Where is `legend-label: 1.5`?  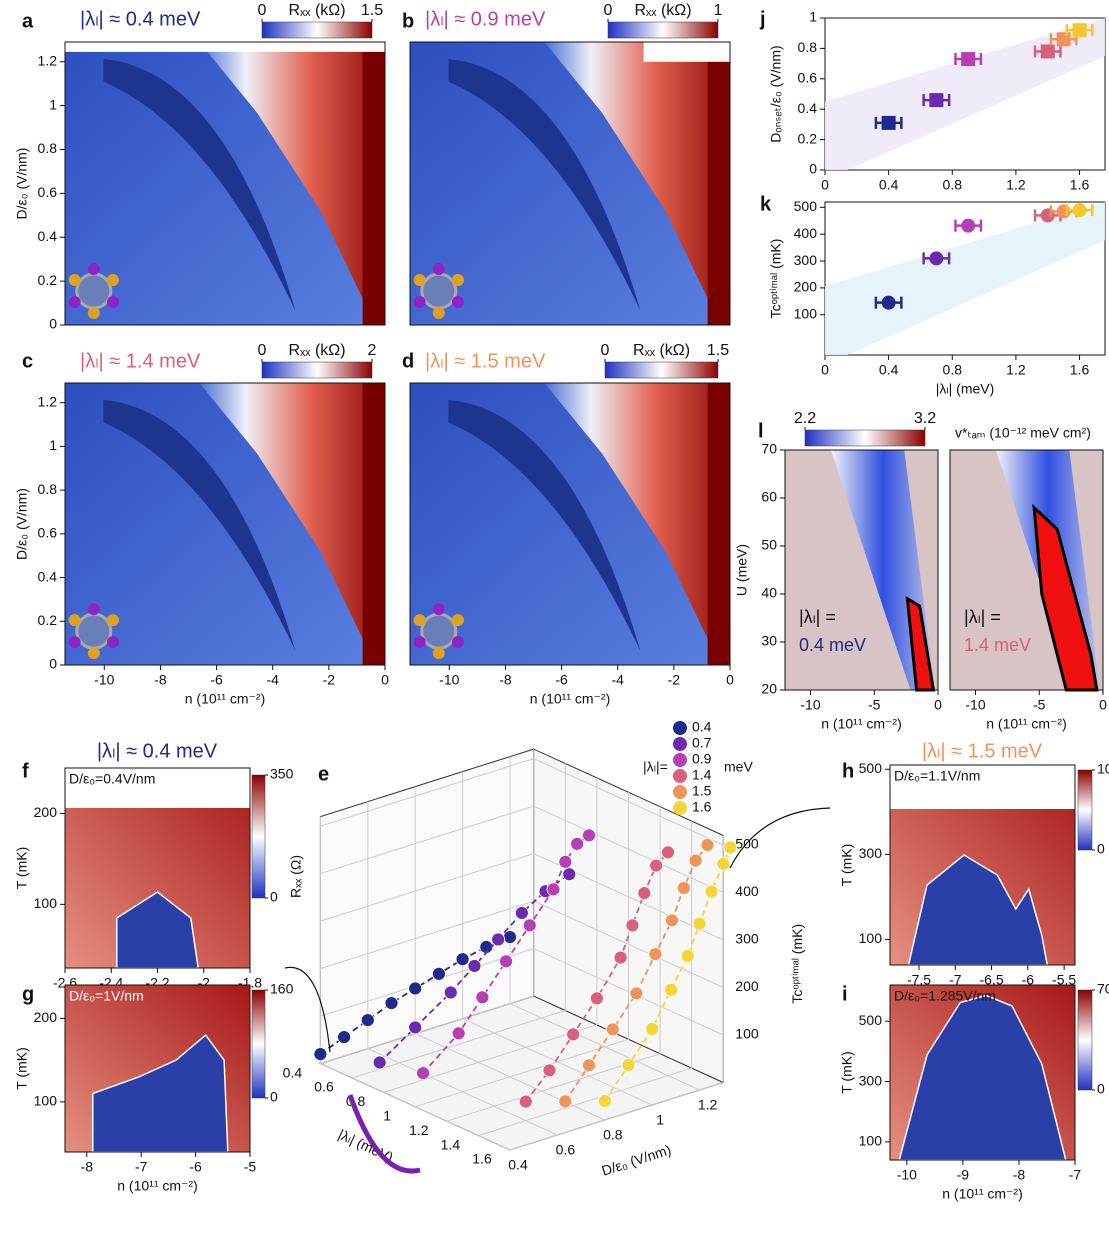
legend-label: 1.5 is located at coordinates (702, 791).